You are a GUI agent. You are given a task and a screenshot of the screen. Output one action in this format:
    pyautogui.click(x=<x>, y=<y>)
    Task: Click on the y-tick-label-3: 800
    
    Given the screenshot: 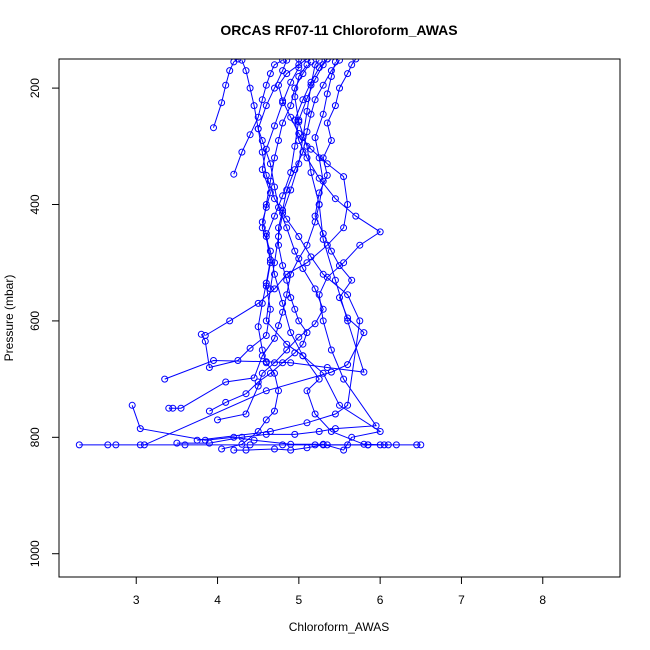 What is the action you would take?
    pyautogui.click(x=35, y=437)
    